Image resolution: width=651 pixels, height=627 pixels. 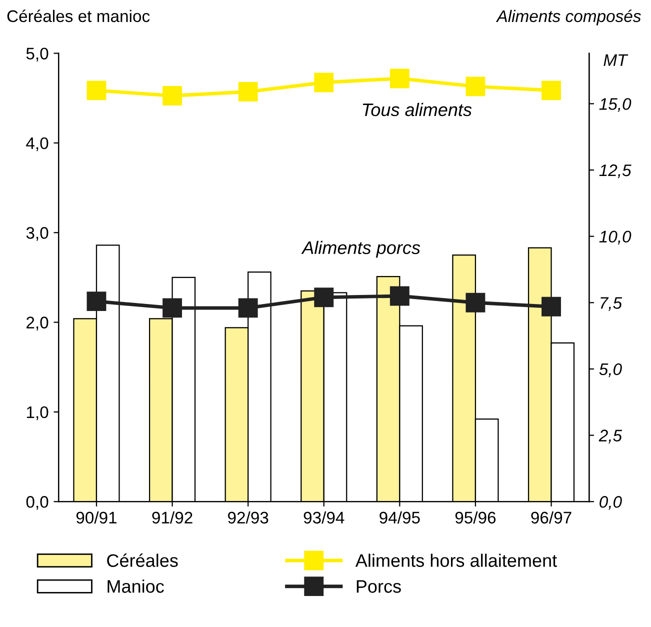 I want to click on legend-label: Céréales, so click(x=142, y=560).